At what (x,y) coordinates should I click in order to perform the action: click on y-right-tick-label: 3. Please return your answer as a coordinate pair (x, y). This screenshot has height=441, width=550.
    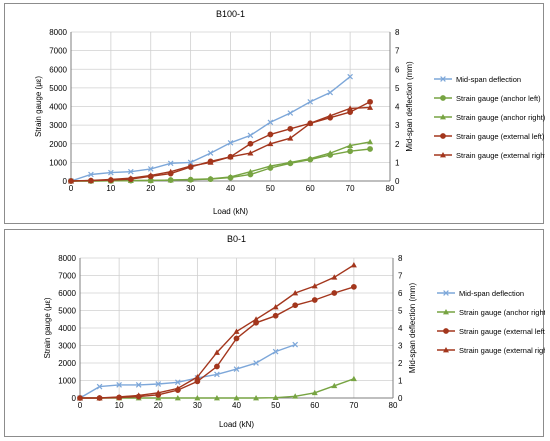
    Looking at the image, I should click on (400, 346).